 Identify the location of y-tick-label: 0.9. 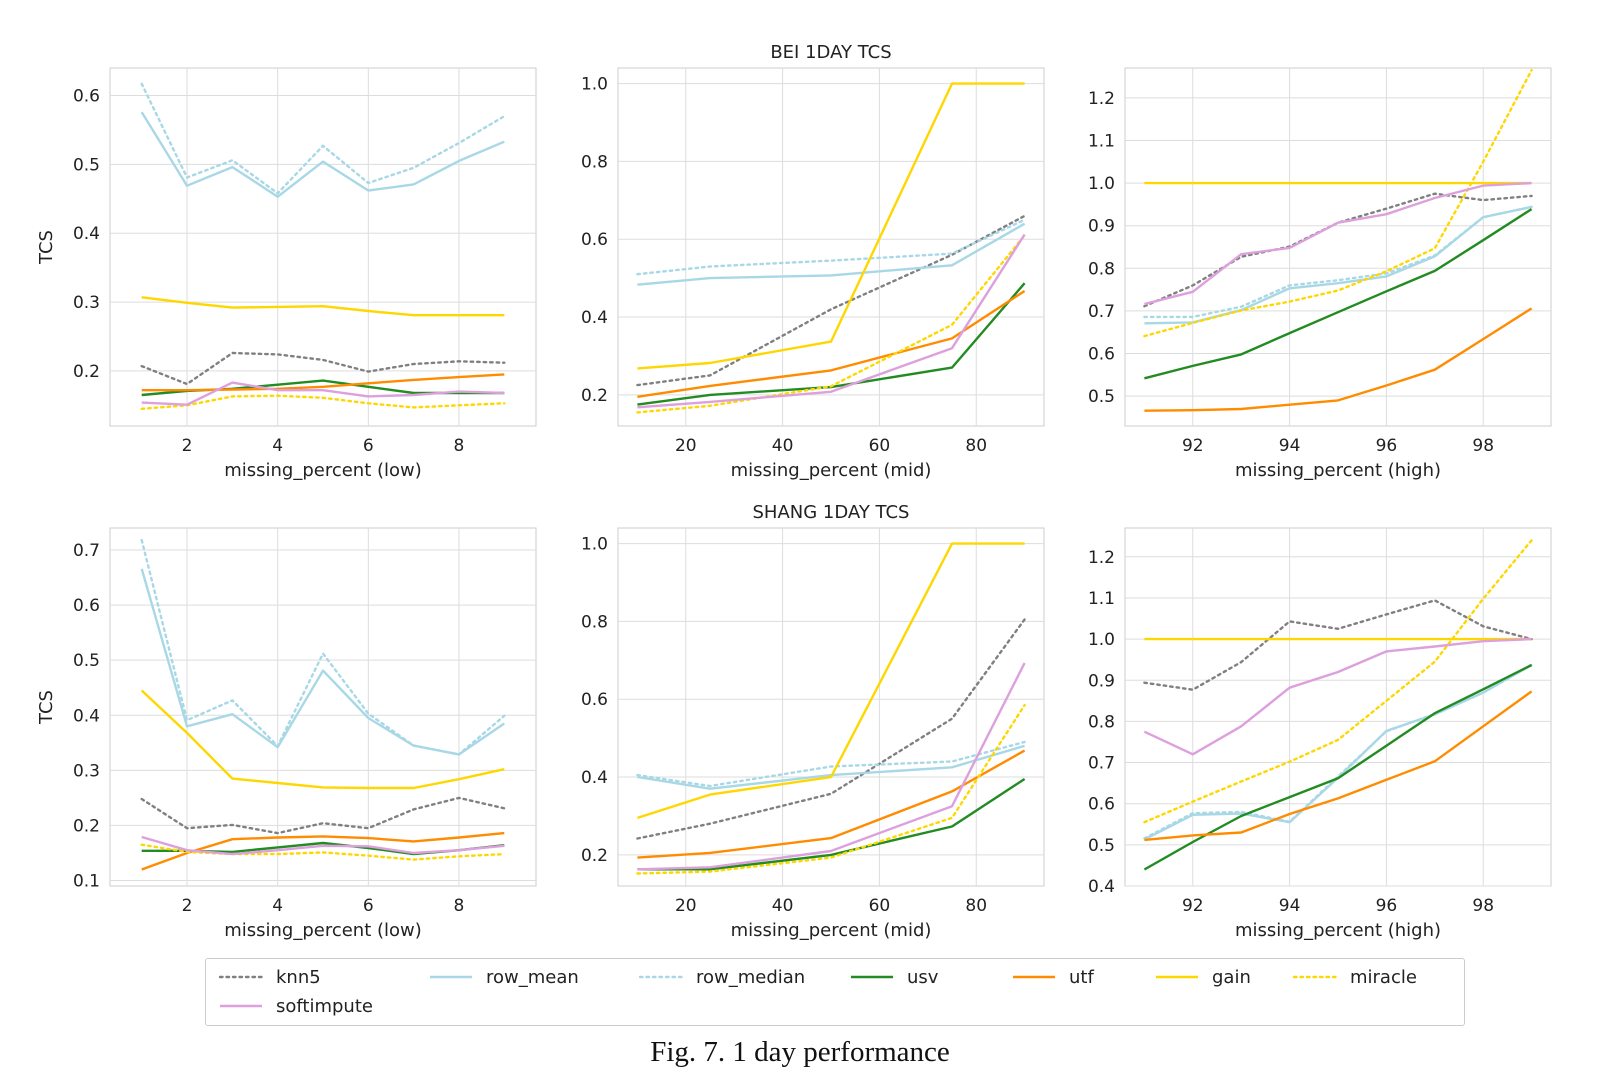
(1101, 681).